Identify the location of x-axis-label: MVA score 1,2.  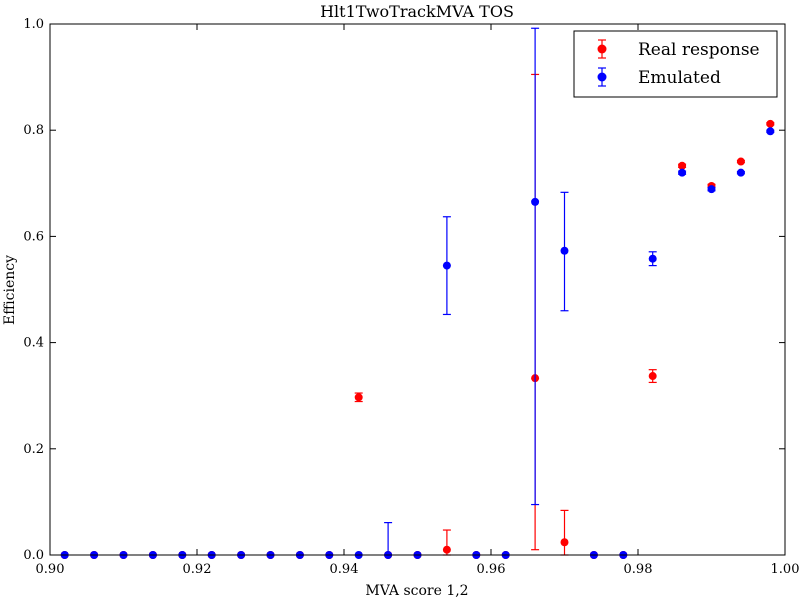
(416, 591).